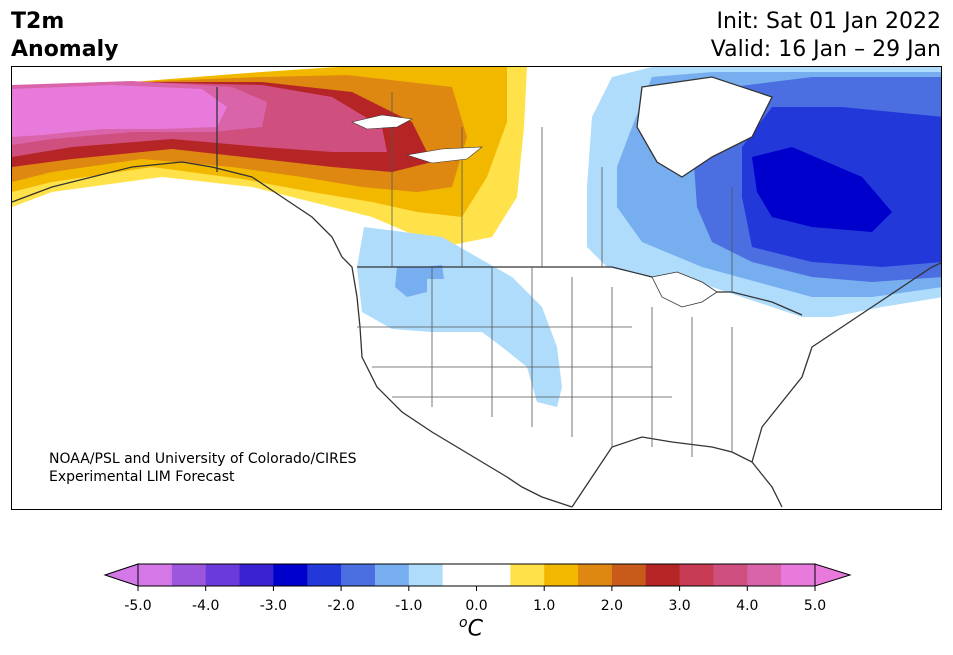  What do you see at coordinates (612, 606) in the screenshot?
I see `colorbar-tick-label: 2.0` at bounding box center [612, 606].